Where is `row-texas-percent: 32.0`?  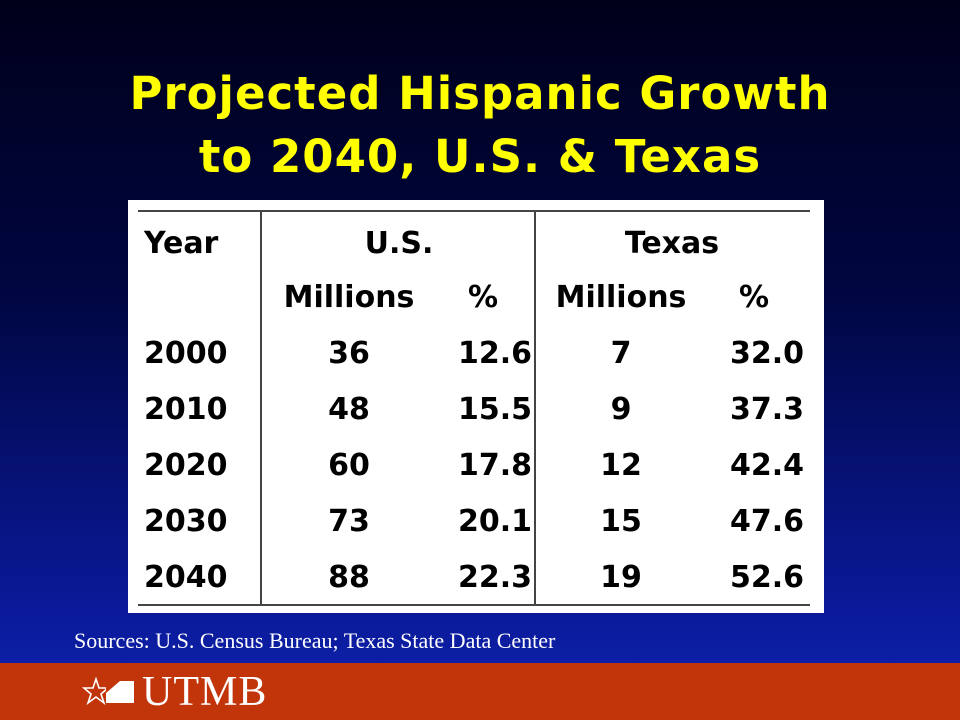 row-texas-percent: 32.0 is located at coordinates (766, 353).